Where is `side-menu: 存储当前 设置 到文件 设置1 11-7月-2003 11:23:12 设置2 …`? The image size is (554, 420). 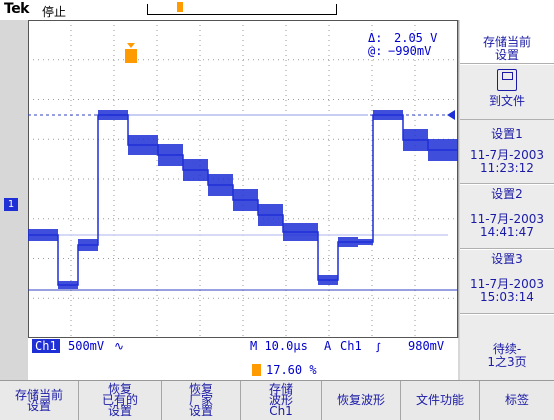
side-menu: 存储当前 设置 到文件 设置1 11-7月-2003 11:23:12 设置2 … is located at coordinates (507, 202).